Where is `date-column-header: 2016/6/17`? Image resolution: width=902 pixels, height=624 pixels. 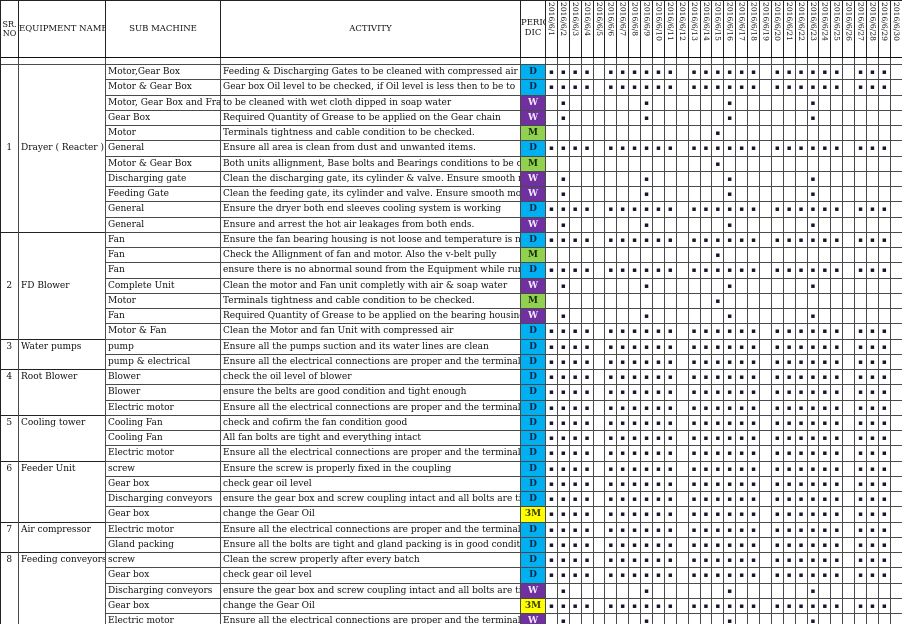 date-column-header: 2016/6/17 is located at coordinates (742, 29).